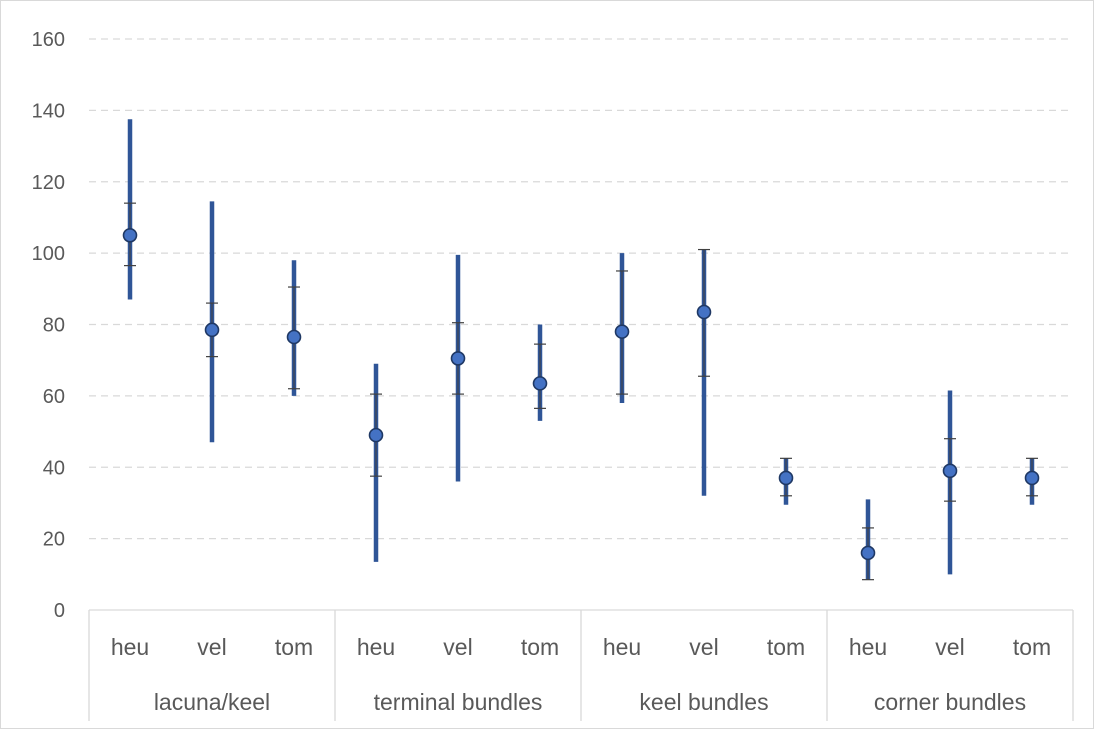  I want to click on y-tick-label: 100, so click(48, 254).